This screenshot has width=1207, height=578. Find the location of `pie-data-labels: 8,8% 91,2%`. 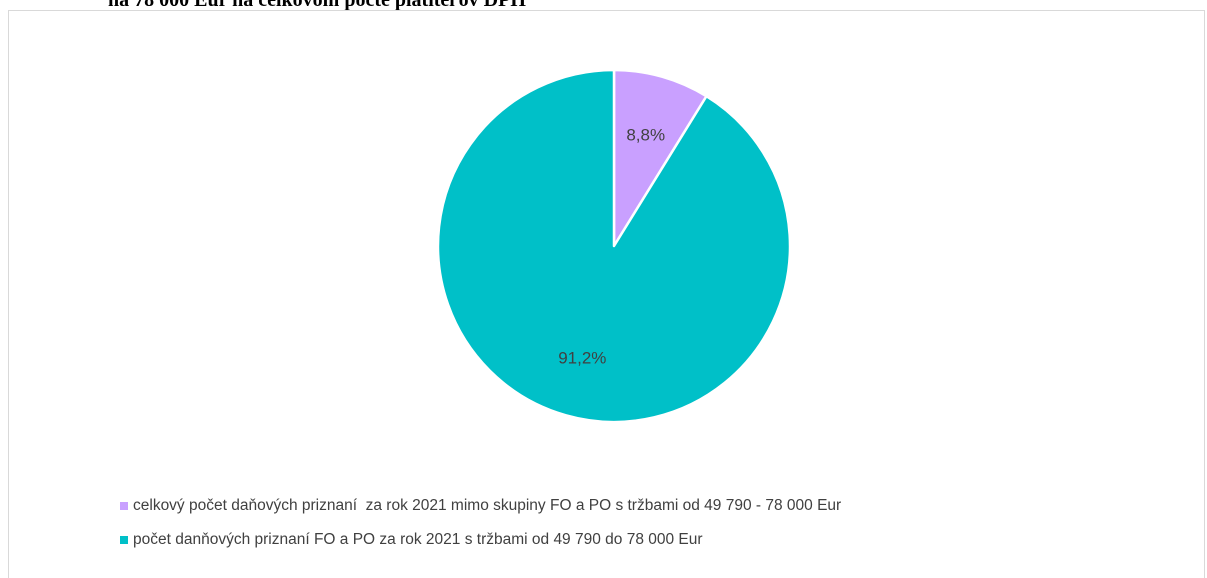

pie-data-labels: 8,8% 91,2% is located at coordinates (611, 246).